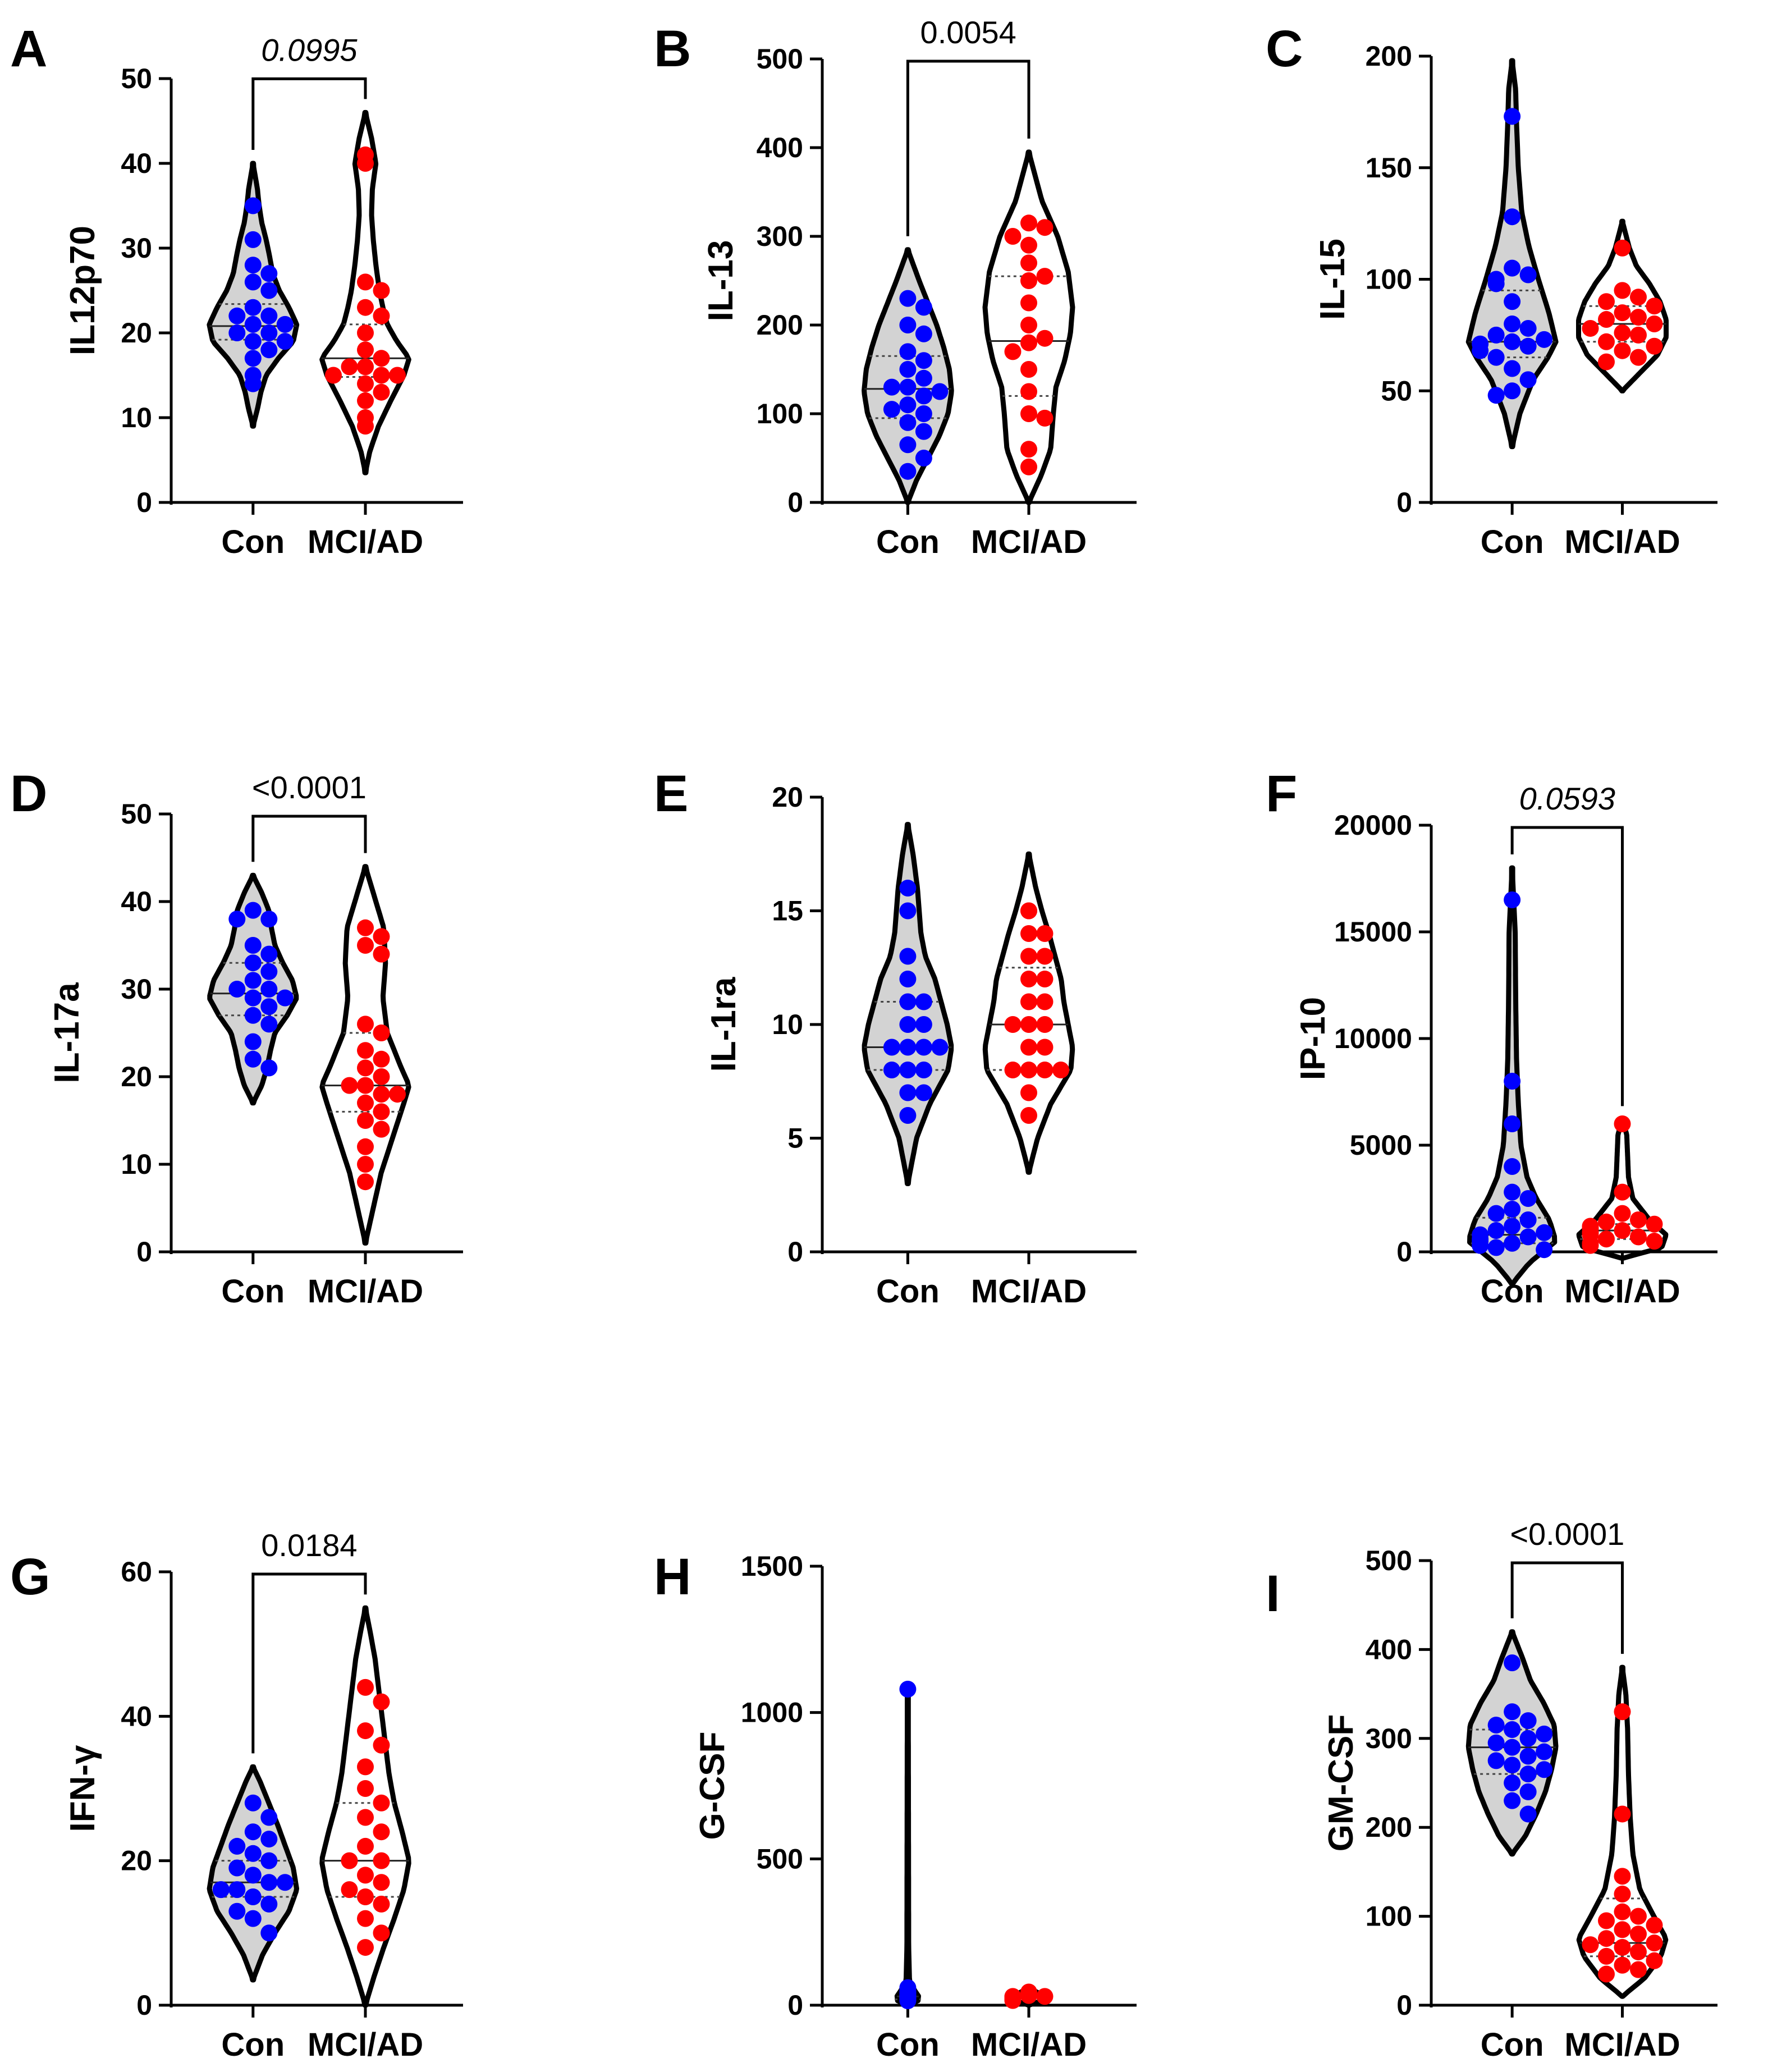 The image size is (1768, 2072). I want to click on panel-letter: F, so click(1281, 793).